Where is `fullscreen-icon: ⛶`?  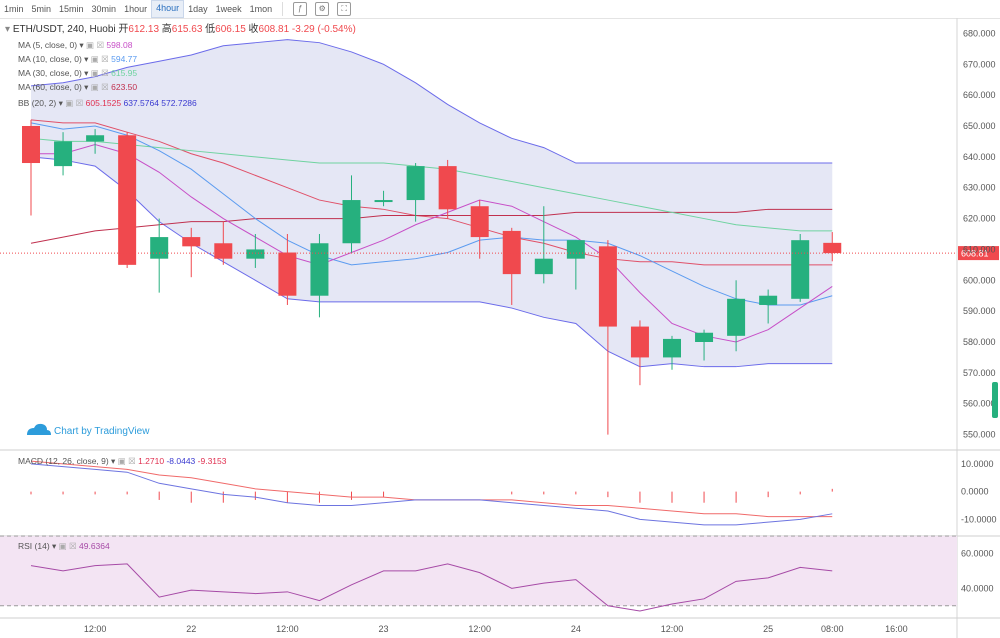 fullscreen-icon: ⛶ is located at coordinates (344, 9).